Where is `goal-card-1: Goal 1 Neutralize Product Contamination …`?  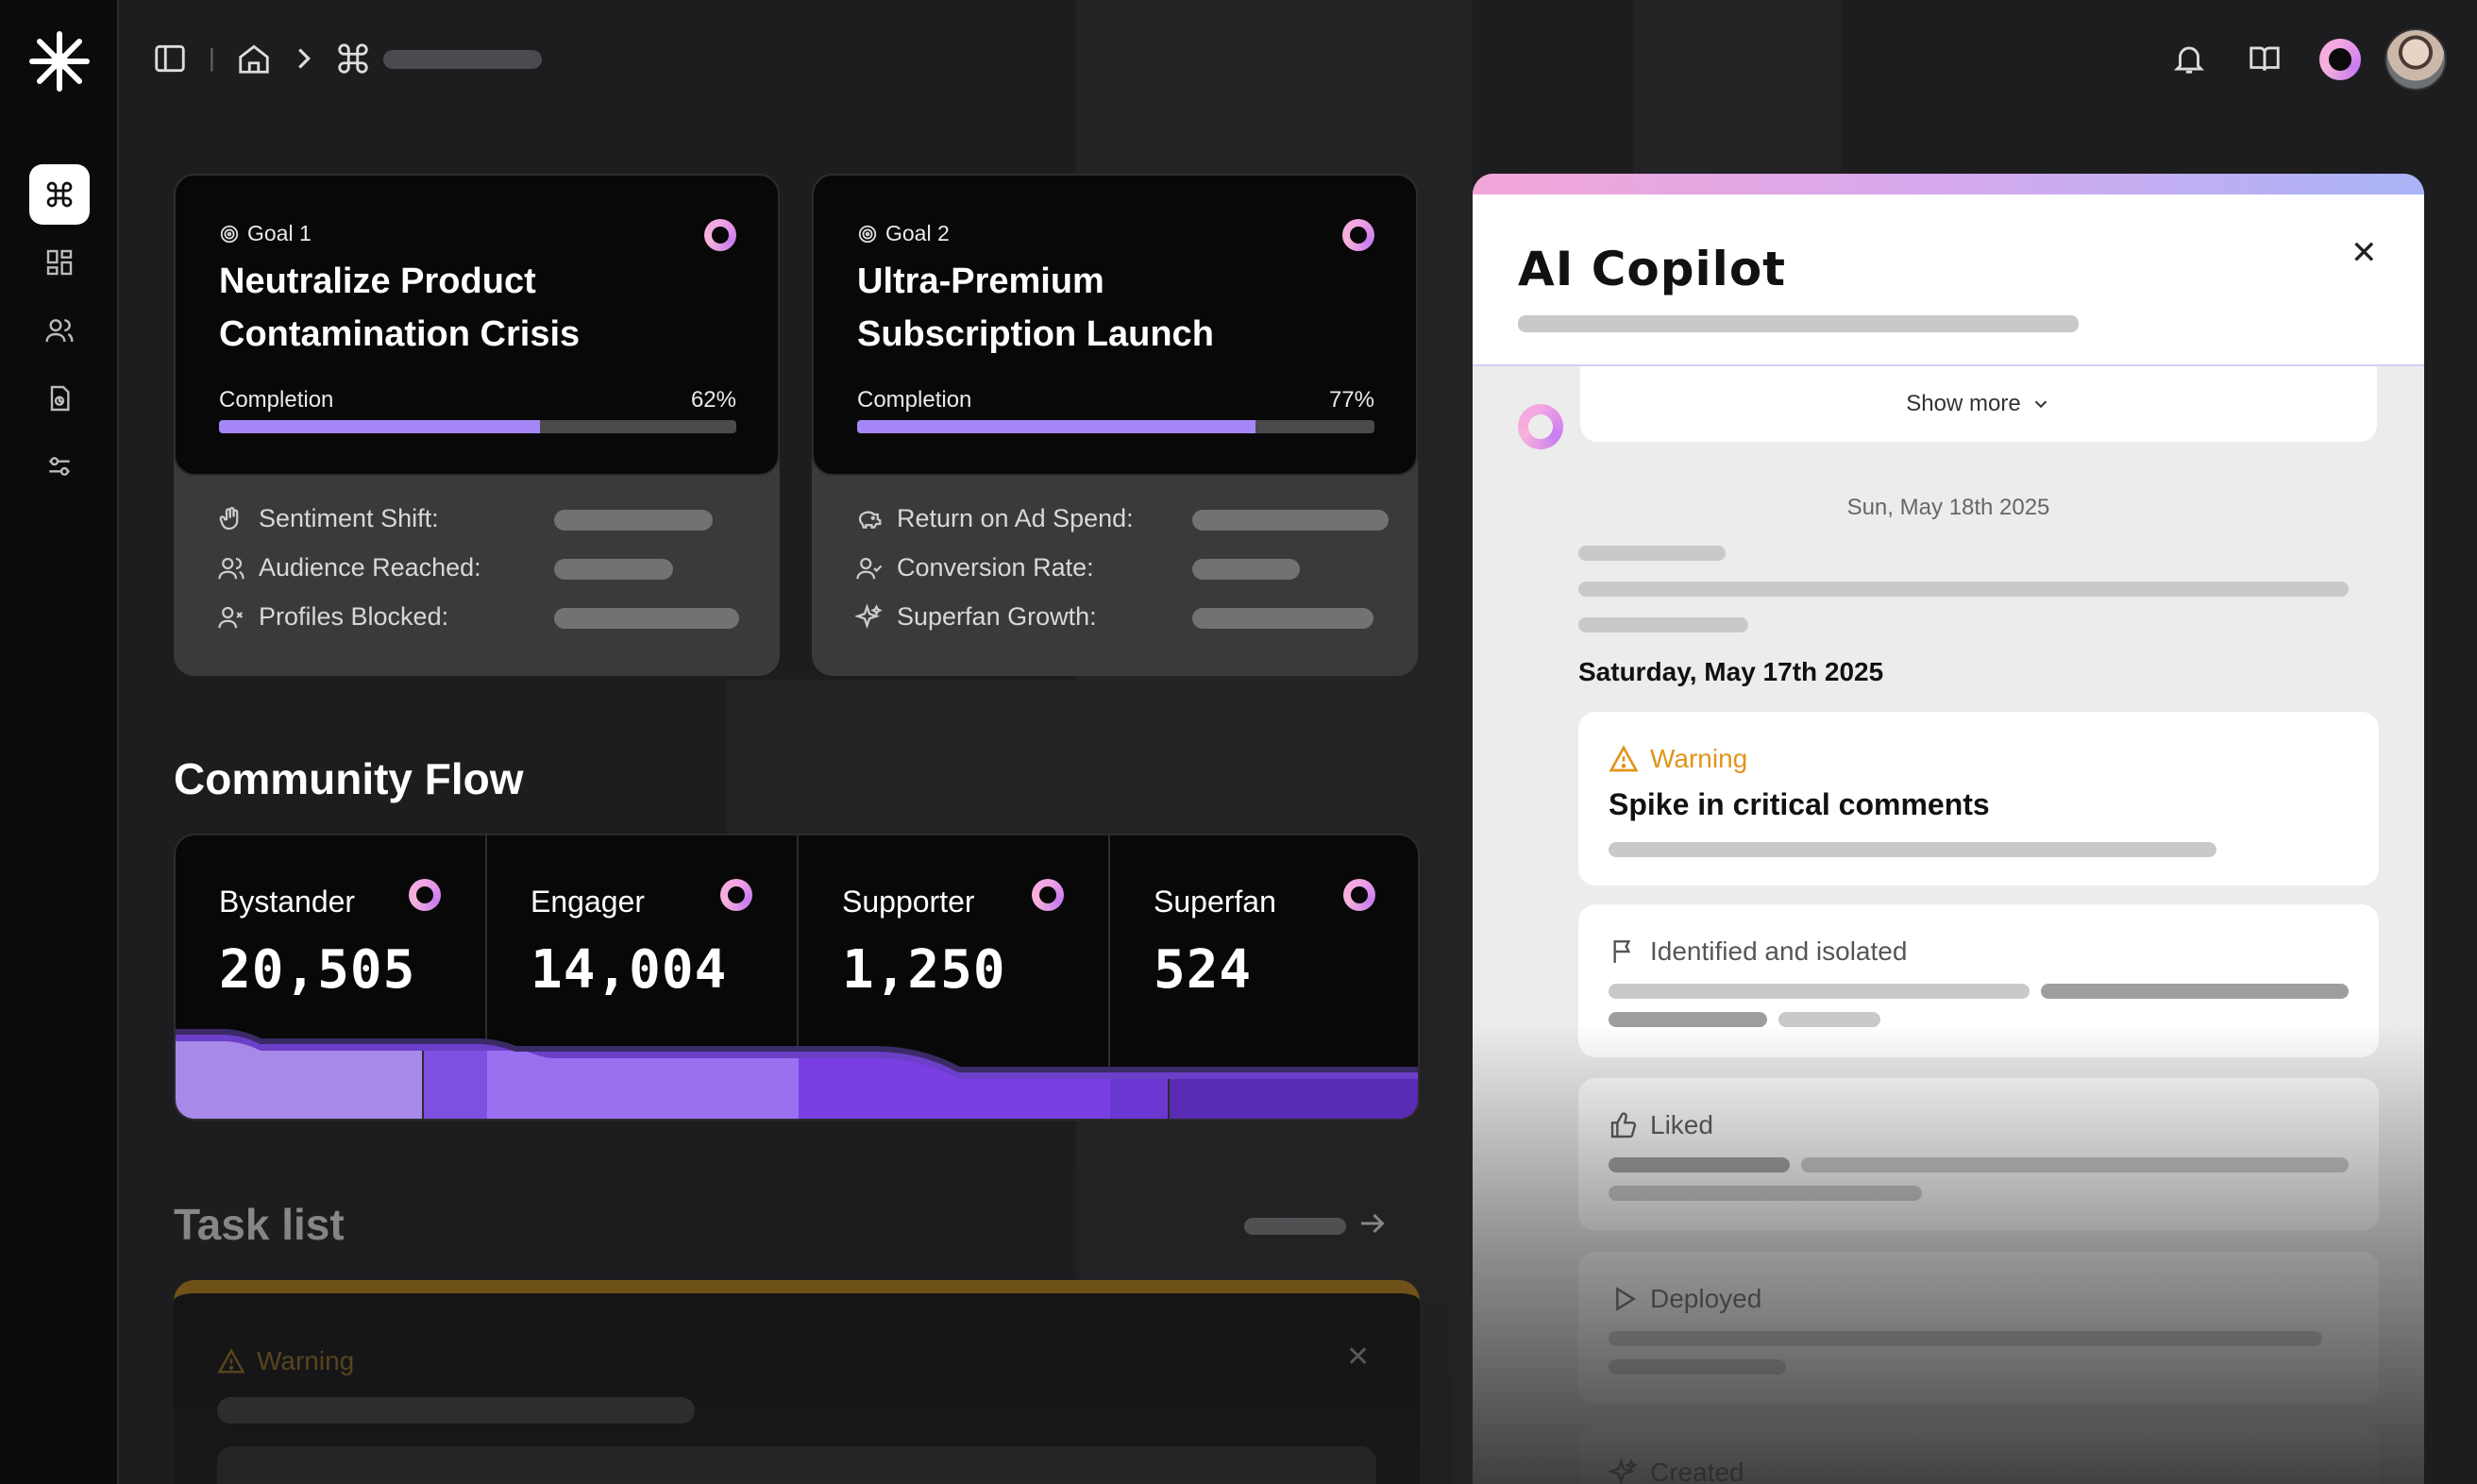 goal-card-1: Goal 1 Neutralize Product Contamination … is located at coordinates (477, 425).